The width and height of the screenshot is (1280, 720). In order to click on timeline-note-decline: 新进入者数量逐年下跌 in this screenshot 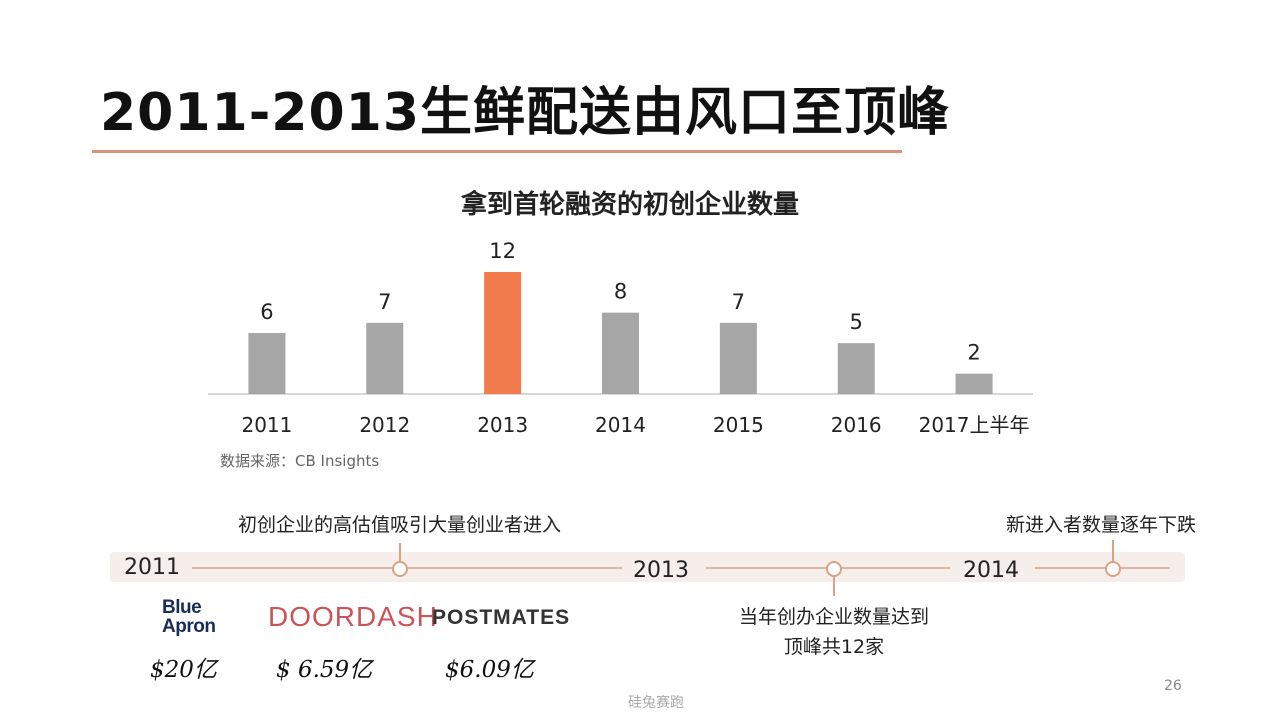, I will do `click(1101, 525)`.